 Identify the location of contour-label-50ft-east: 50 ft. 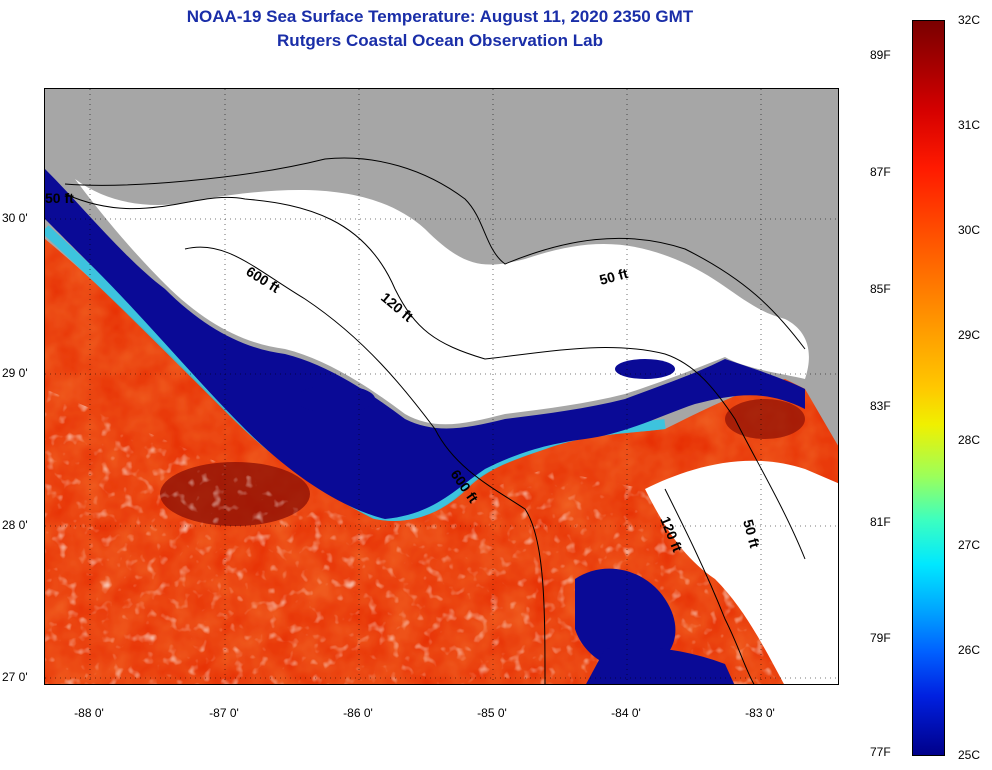
(614, 276).